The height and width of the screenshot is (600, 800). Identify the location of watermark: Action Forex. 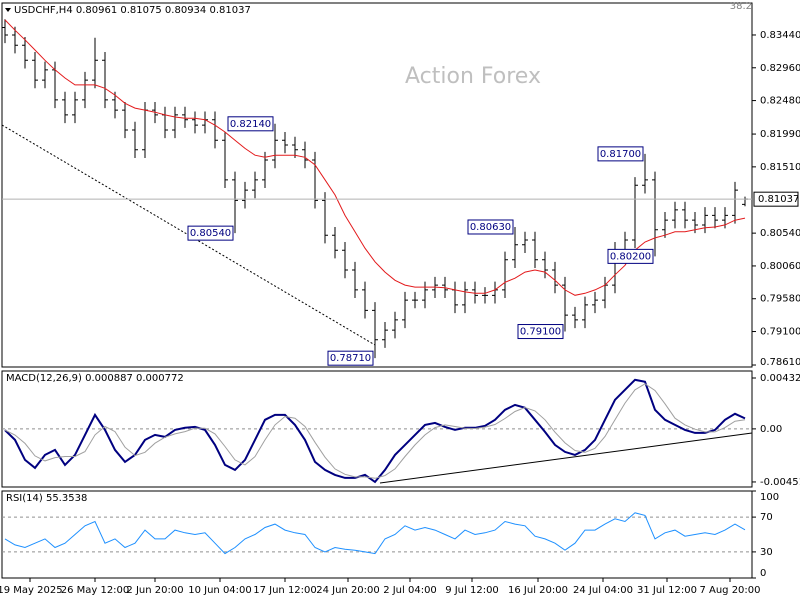
(473, 76).